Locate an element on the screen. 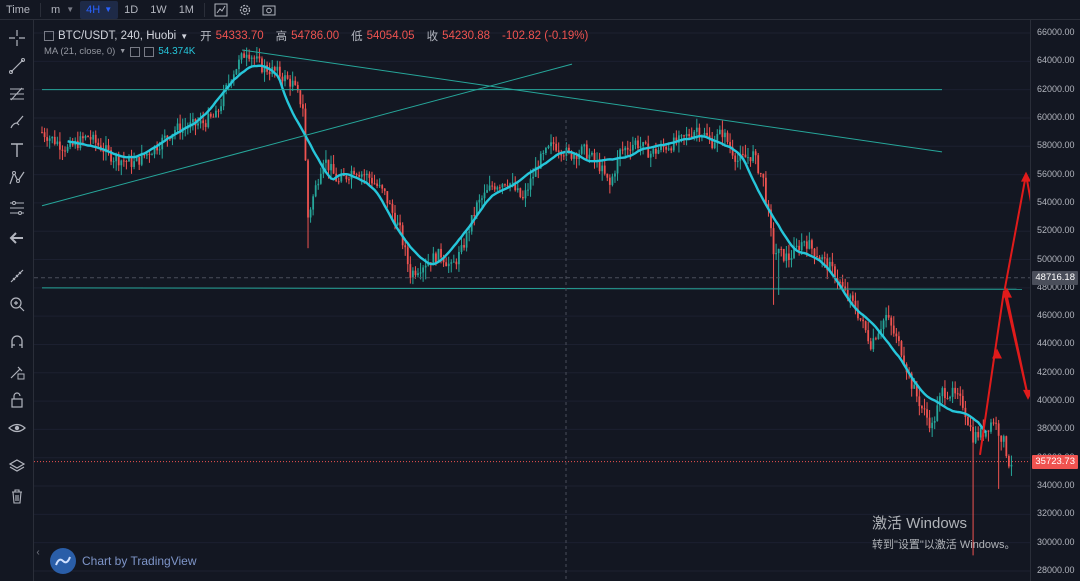 The height and width of the screenshot is (581, 1080). interval-4h-button: 4H ▼ is located at coordinates (99, 9).